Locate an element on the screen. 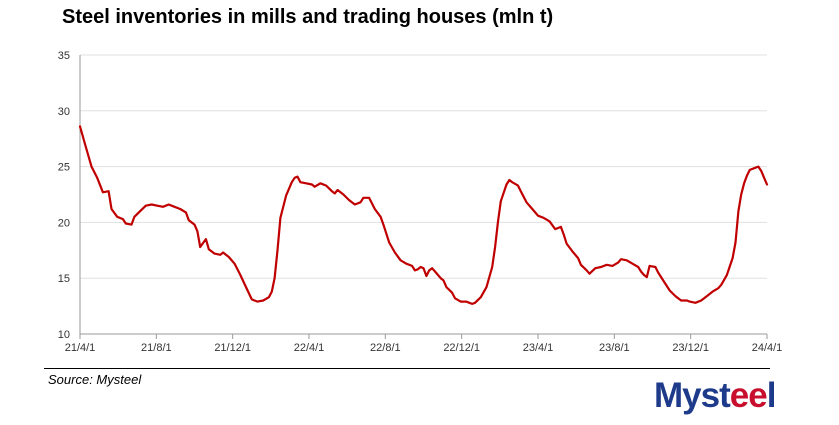  x-tick-label: 21/4/1 is located at coordinates (80, 348).